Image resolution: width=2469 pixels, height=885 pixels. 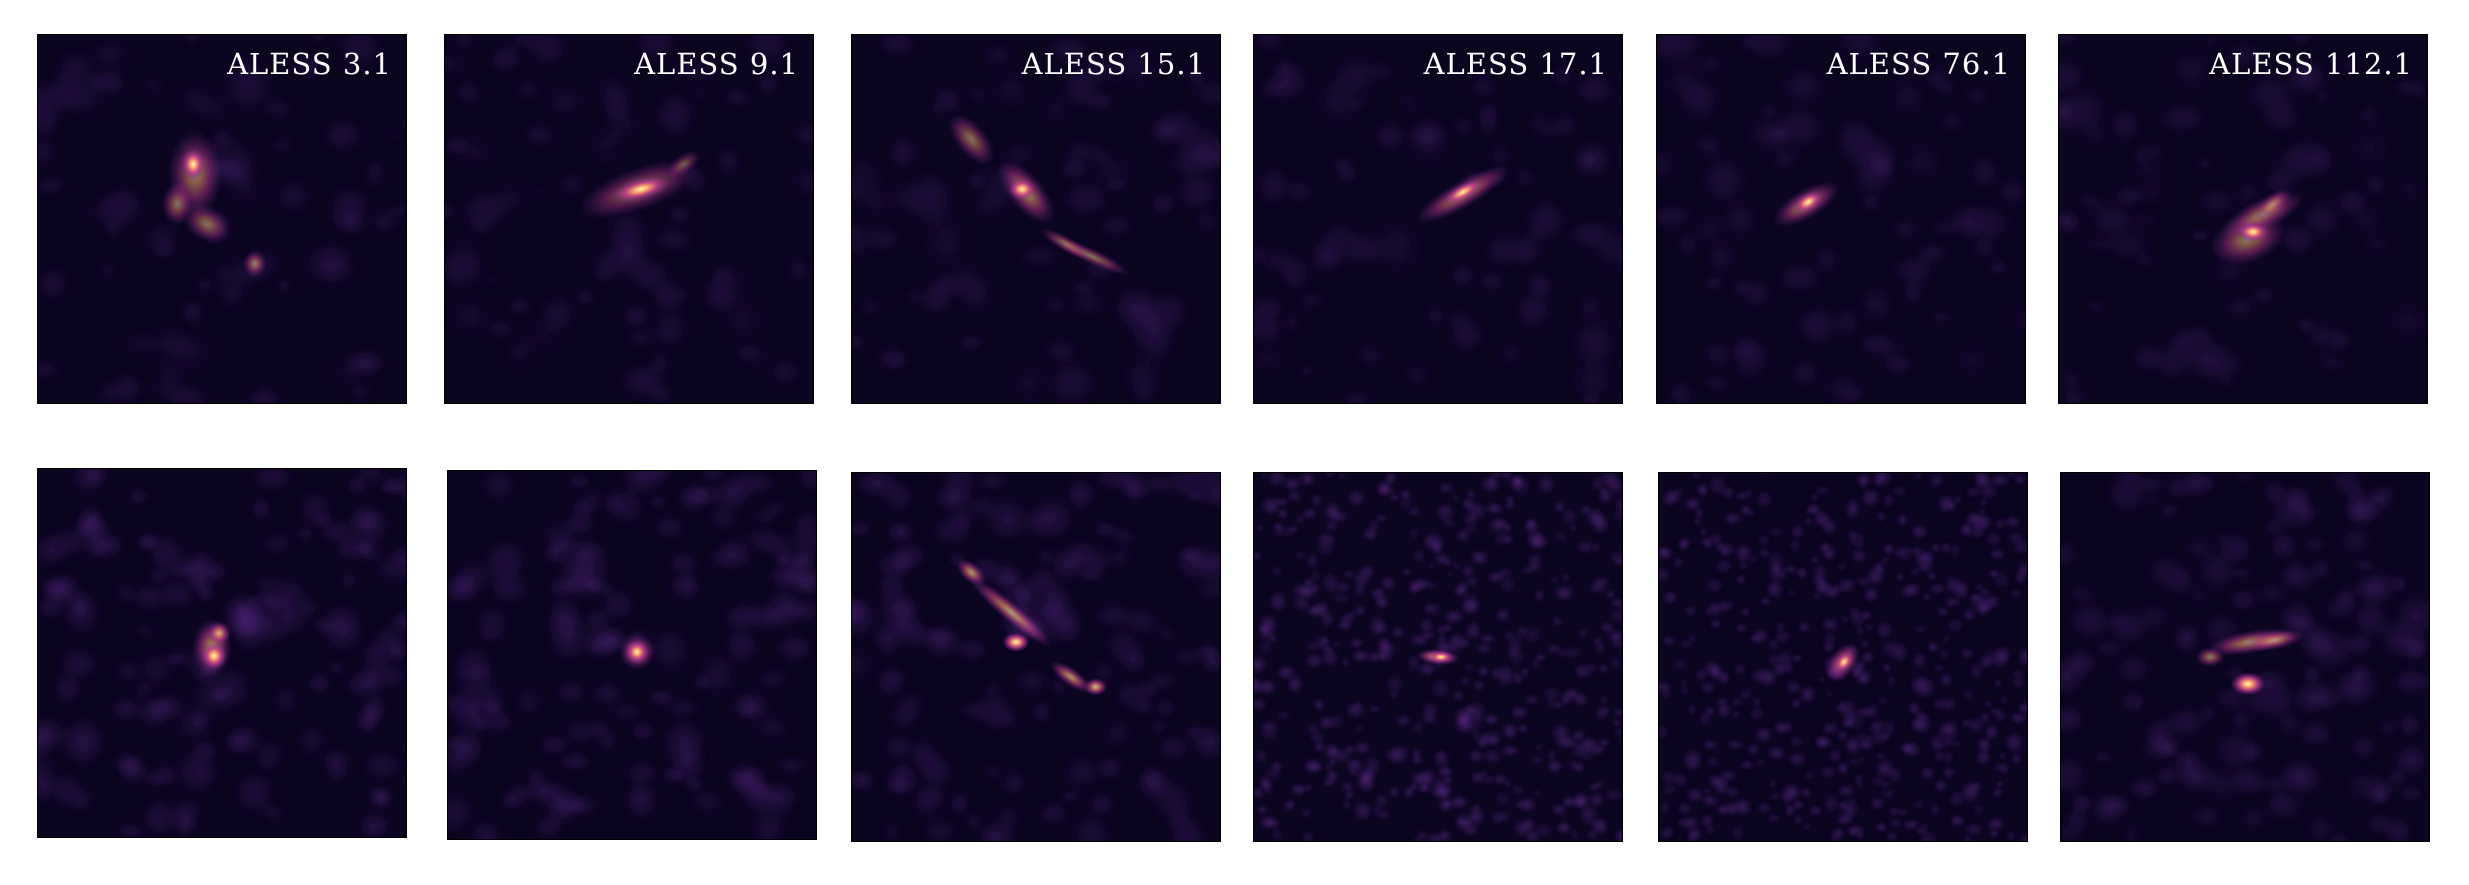 I want to click on panel-aless-3-1-bottom, so click(x=222, y=653).